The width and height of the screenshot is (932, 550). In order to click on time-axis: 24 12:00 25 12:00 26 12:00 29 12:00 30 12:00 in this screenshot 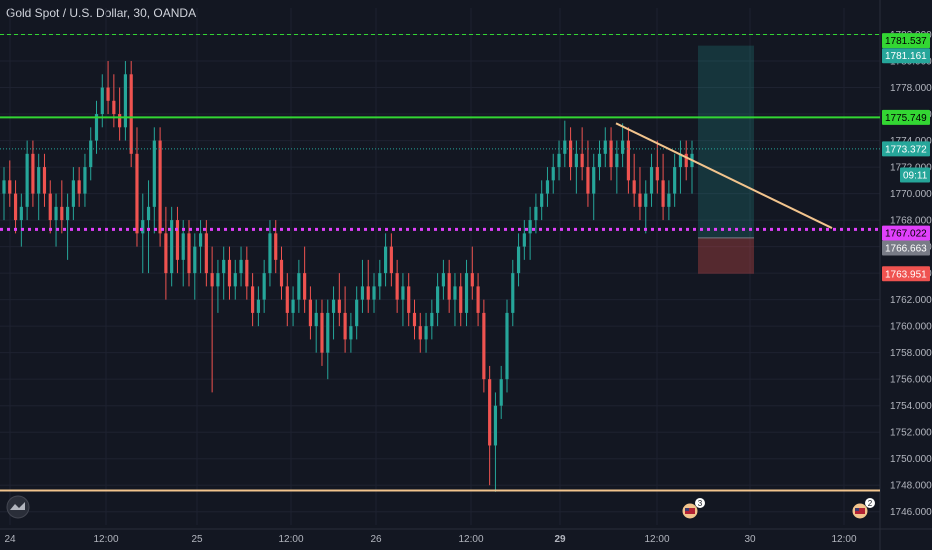, I will do `click(430, 539)`.